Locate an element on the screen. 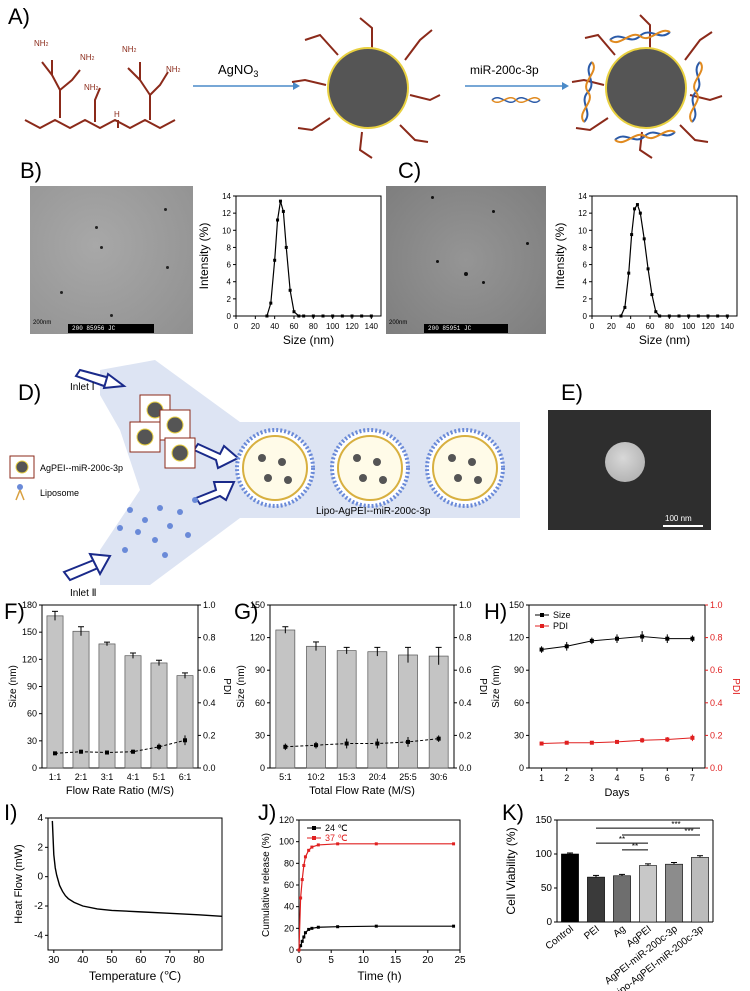  panel-label-f: F) is located at coordinates (14, 611).